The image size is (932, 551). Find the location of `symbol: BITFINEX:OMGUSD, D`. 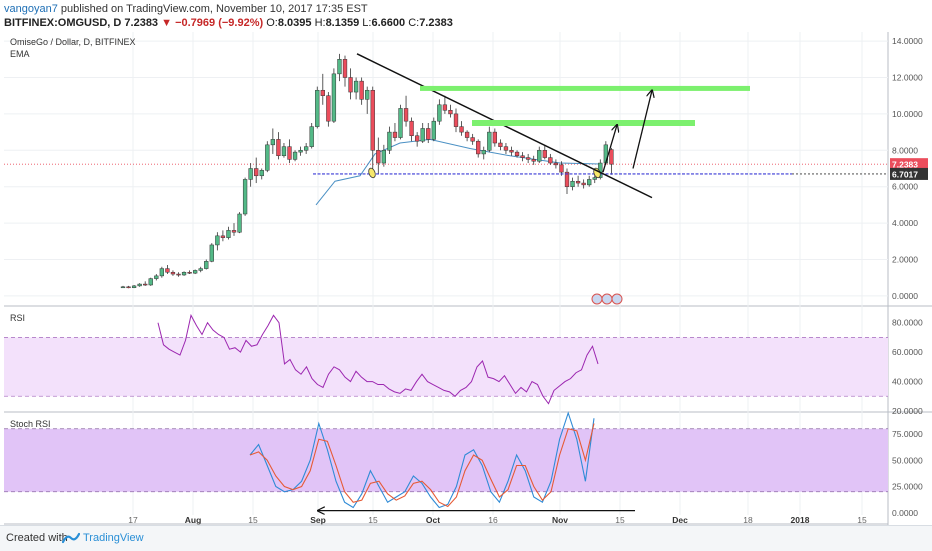

symbol: BITFINEX:OMGUSD, D is located at coordinates (63, 23).